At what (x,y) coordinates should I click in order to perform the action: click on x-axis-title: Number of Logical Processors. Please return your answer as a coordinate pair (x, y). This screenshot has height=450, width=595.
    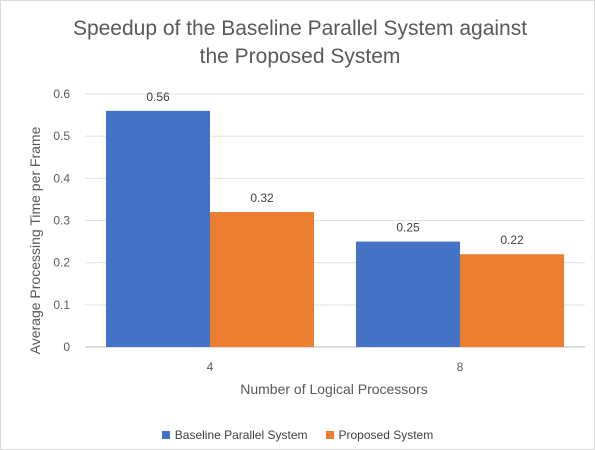
    Looking at the image, I should click on (334, 389).